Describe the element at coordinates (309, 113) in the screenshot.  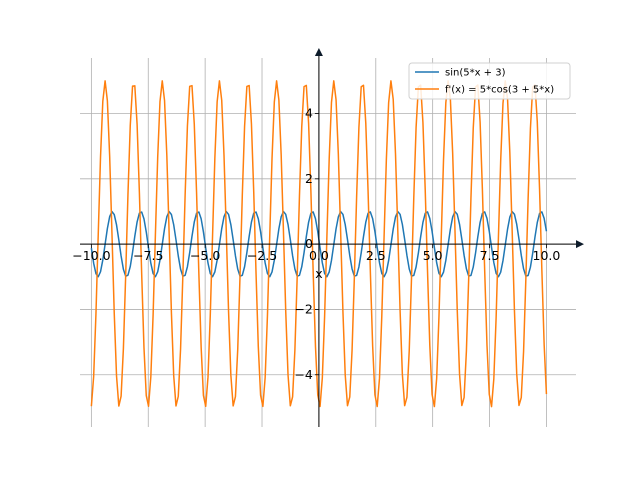
I see `y-tick-label: 4` at that location.